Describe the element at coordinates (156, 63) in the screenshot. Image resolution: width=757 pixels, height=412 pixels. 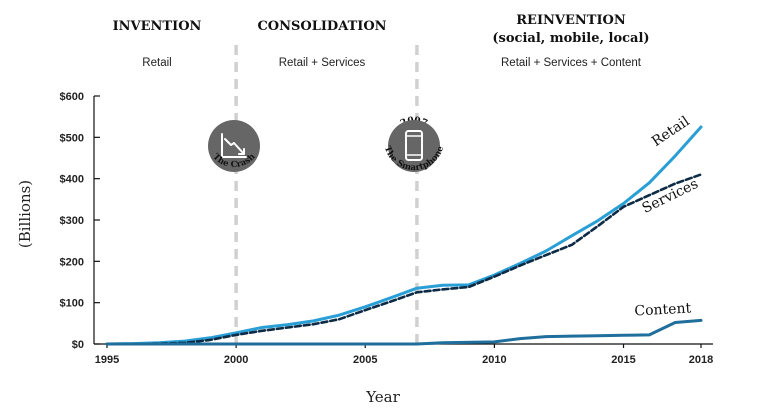
I see `era-subtitle-invention: Retail` at that location.